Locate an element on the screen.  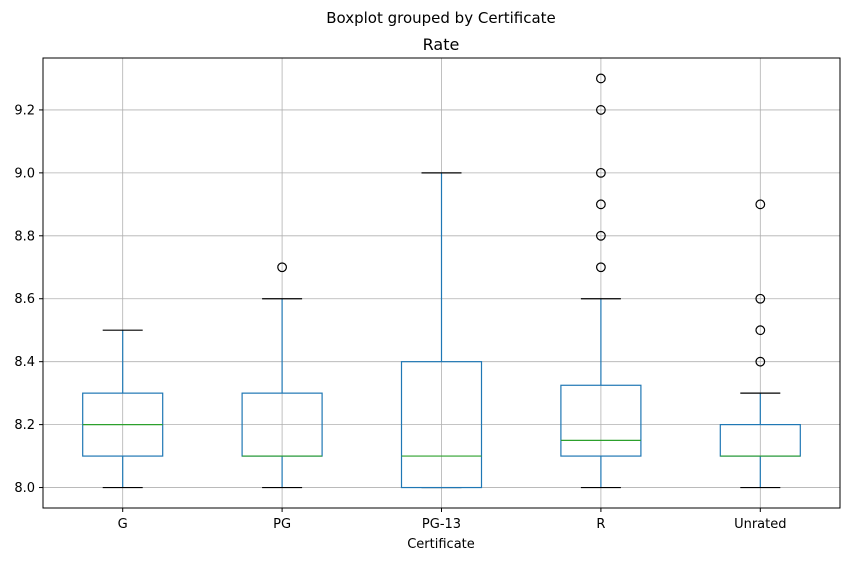
chart-title: Rate is located at coordinates (441, 44).